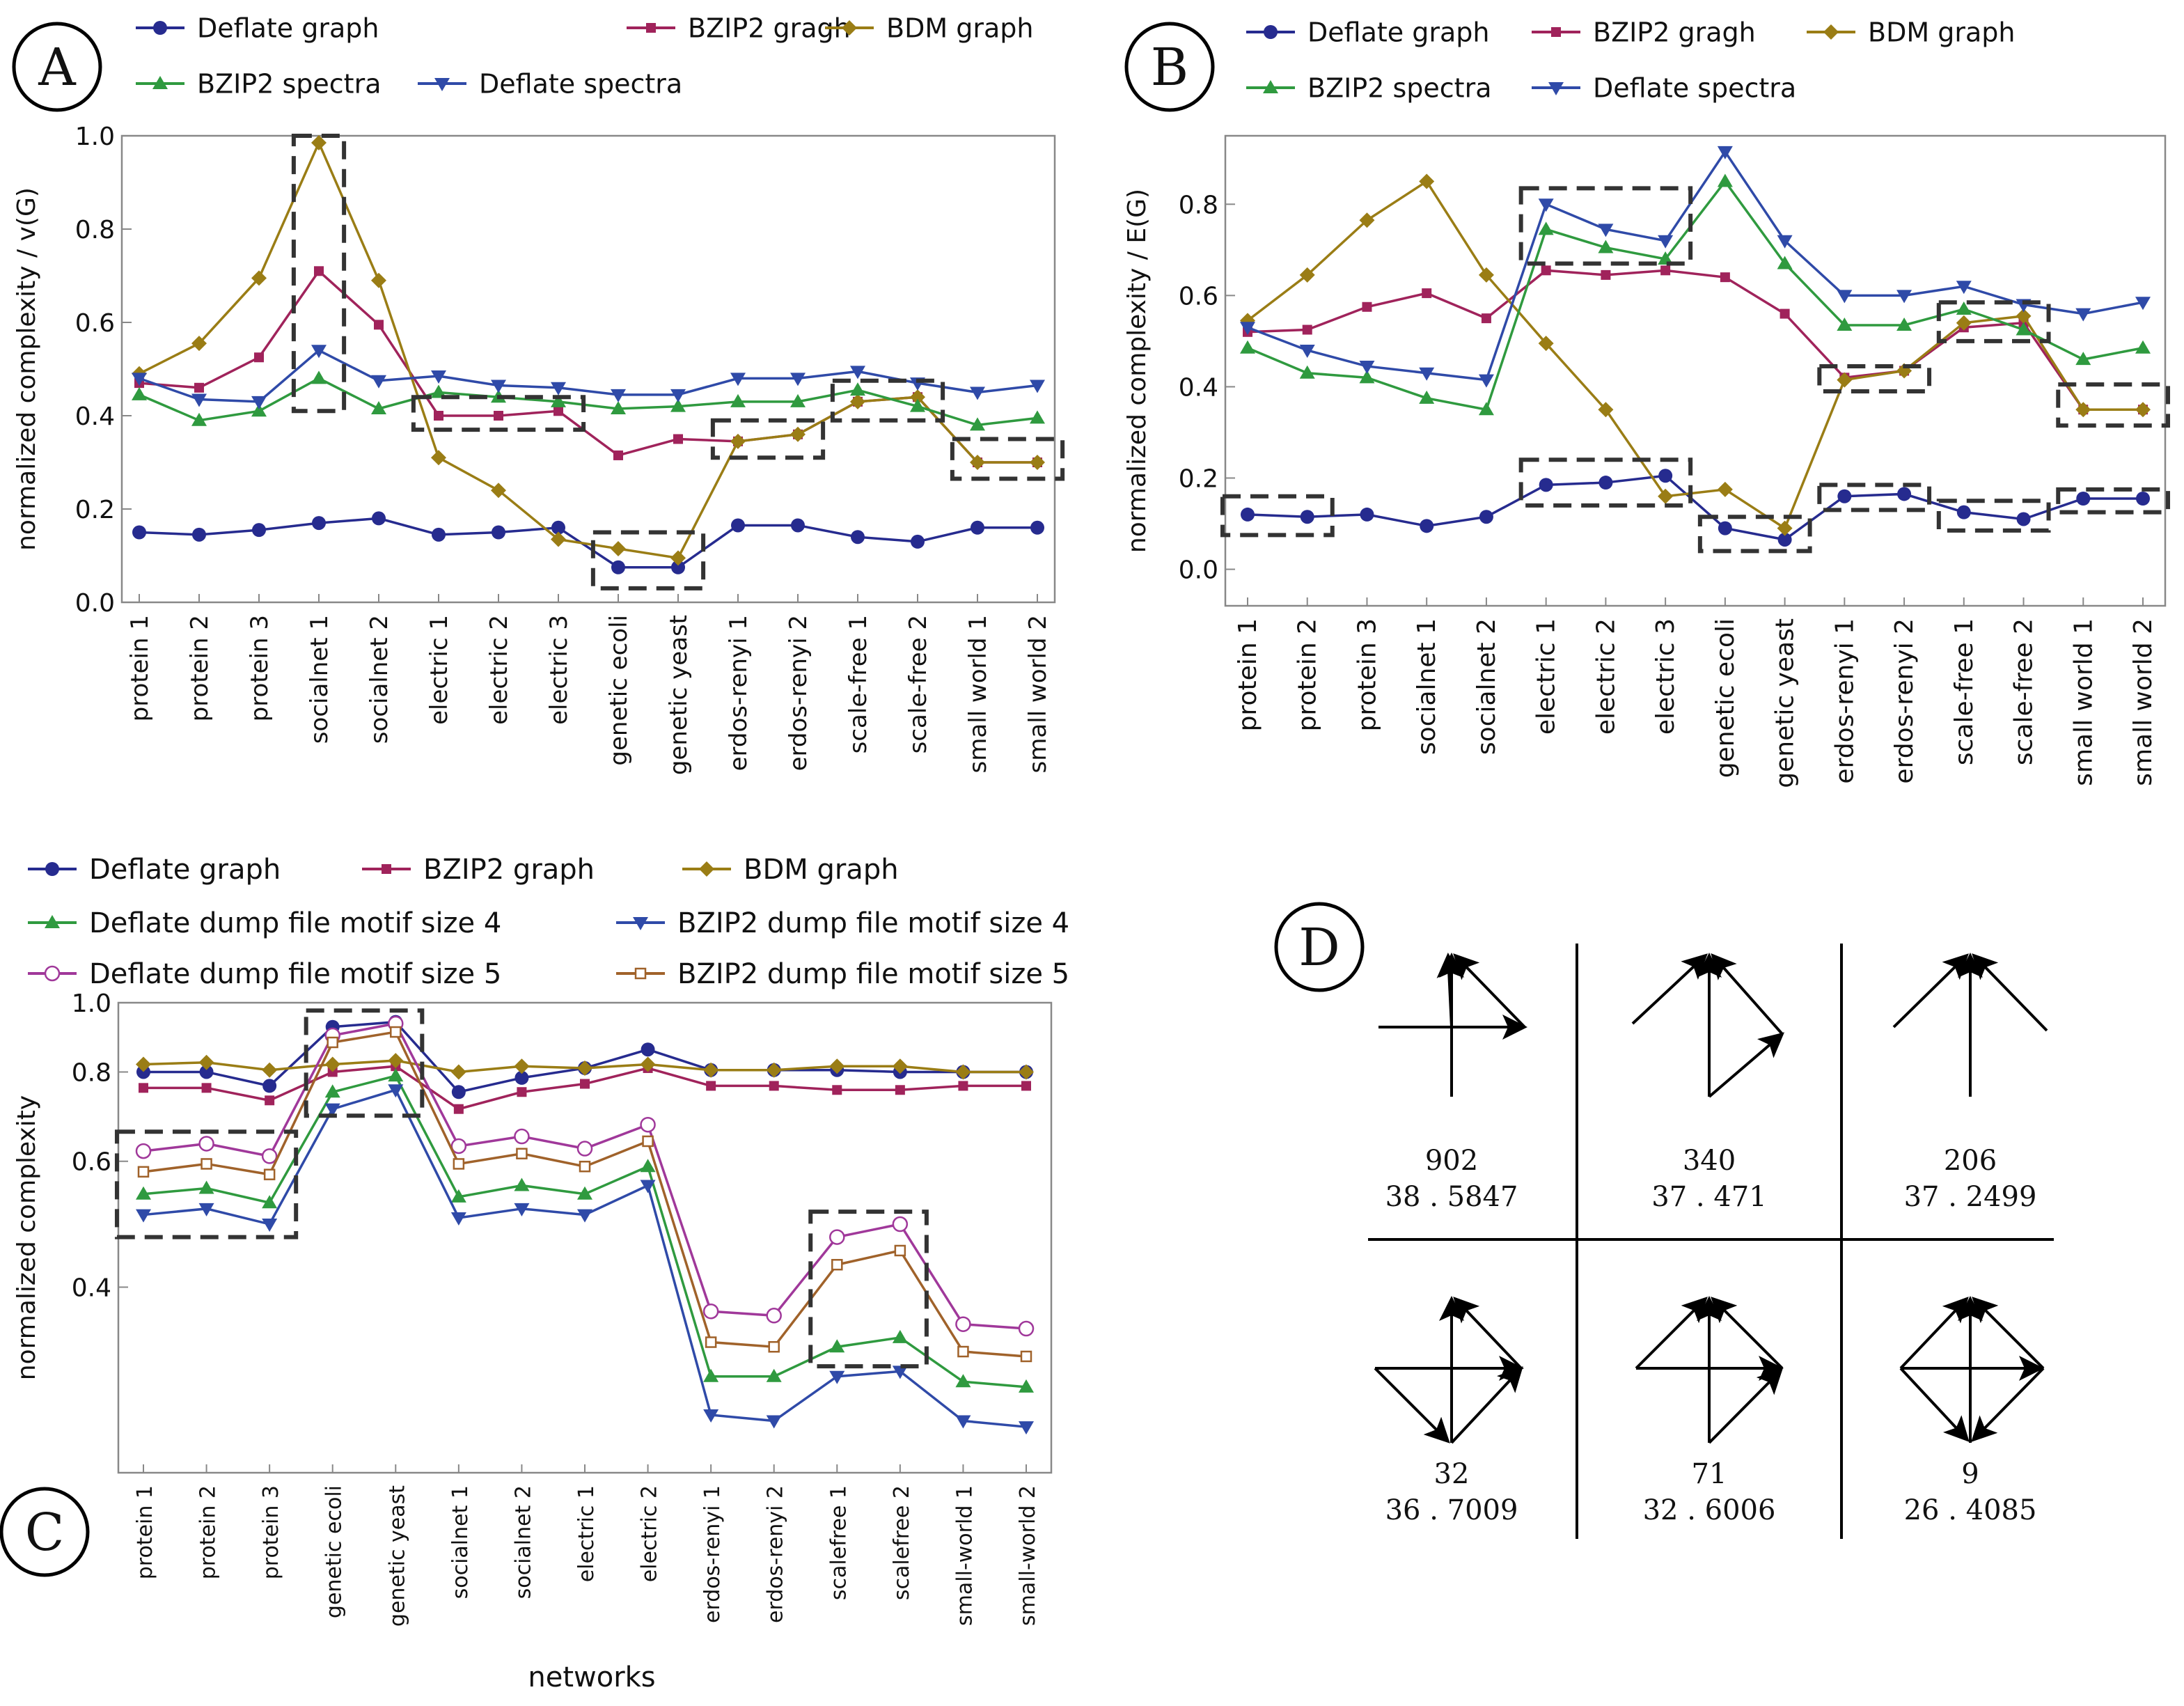 The height and width of the screenshot is (1706, 2184). I want to click on legend-b-0-label: Deflate graph, so click(1398, 32).